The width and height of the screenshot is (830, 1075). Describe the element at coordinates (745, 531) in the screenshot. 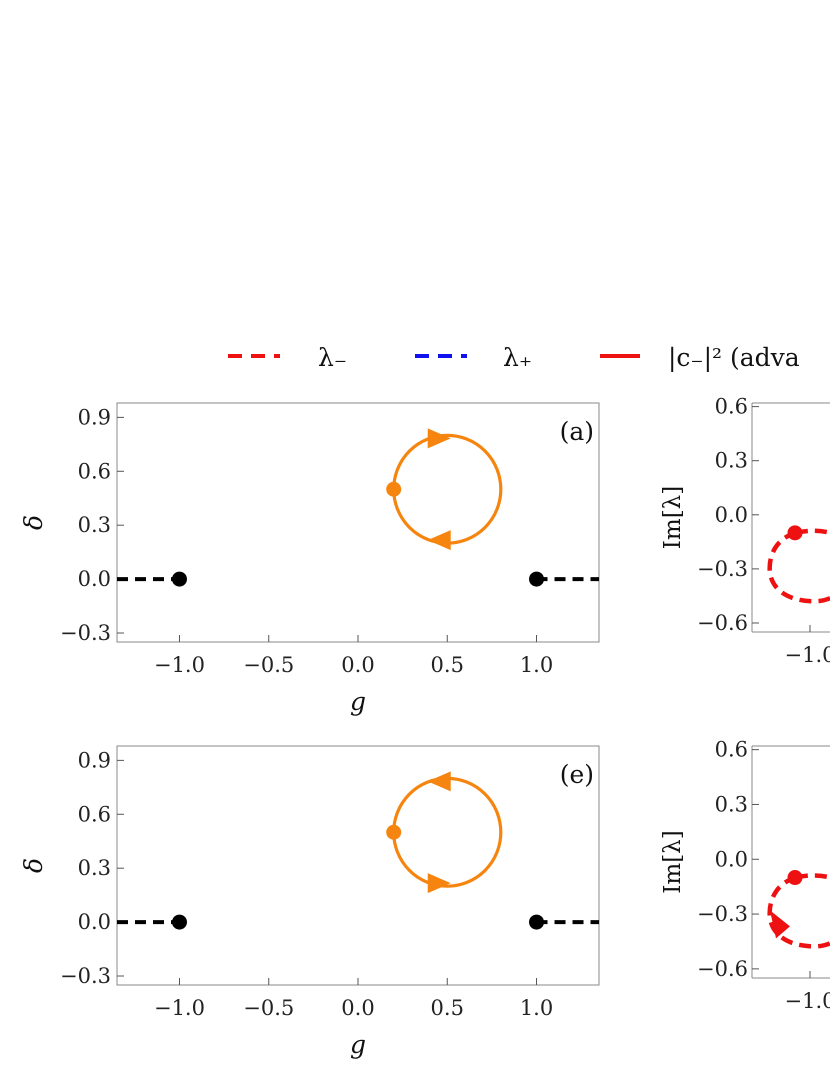

I see `panel-top-right: 0.6 0.3 0.0 −0.3 −0.6 Im[λ] −1.0` at that location.